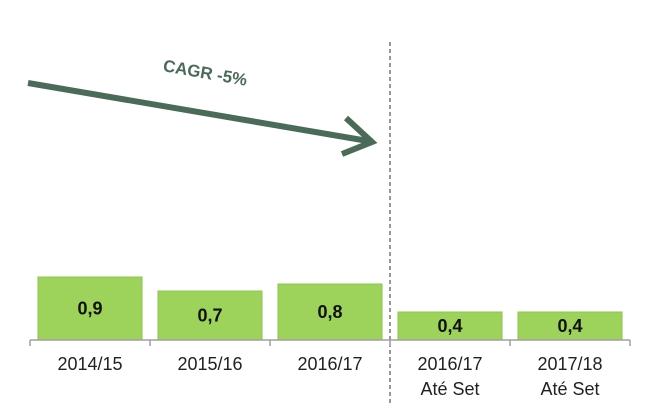 The width and height of the screenshot is (652, 408). What do you see at coordinates (210, 364) in the screenshot?
I see `x-tick-label: 2015/16` at bounding box center [210, 364].